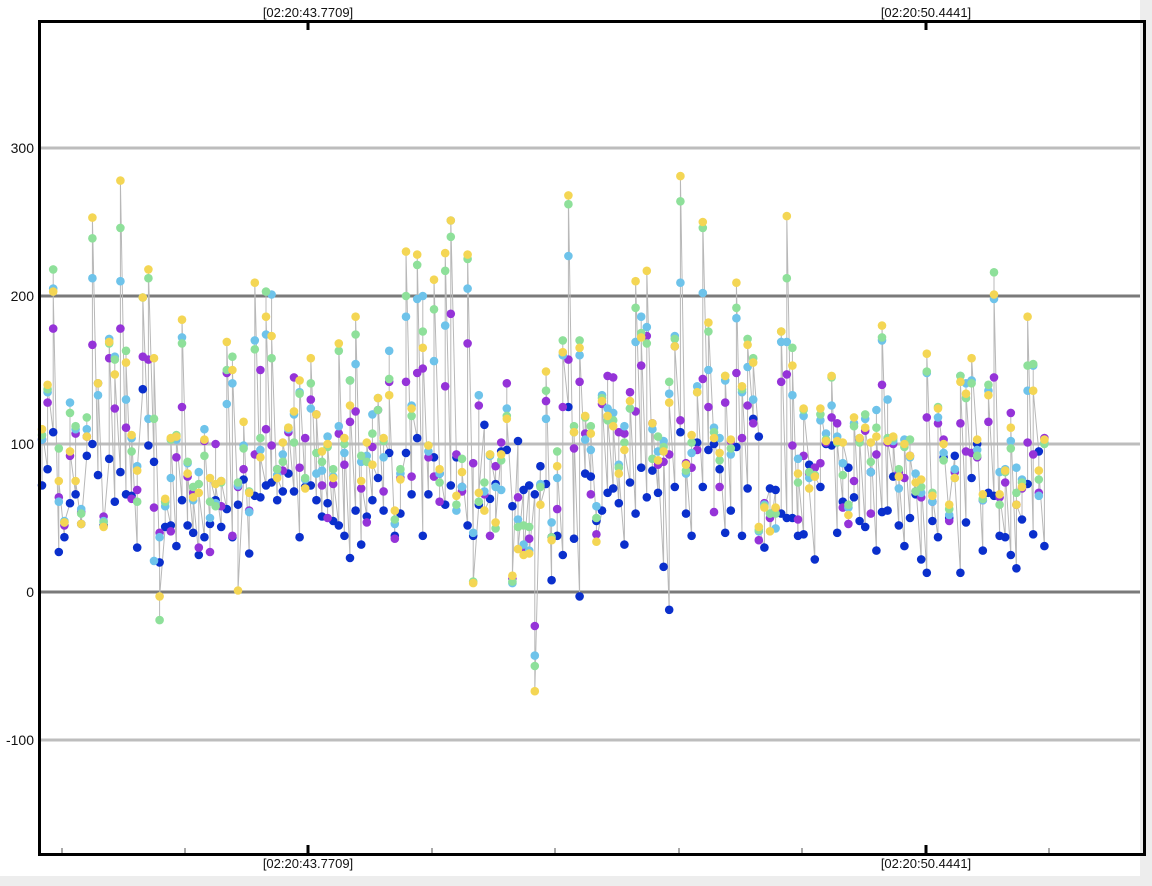 The height and width of the screenshot is (886, 1152). I want to click on time-label-top: [02:20:43.7709], so click(308, 12).